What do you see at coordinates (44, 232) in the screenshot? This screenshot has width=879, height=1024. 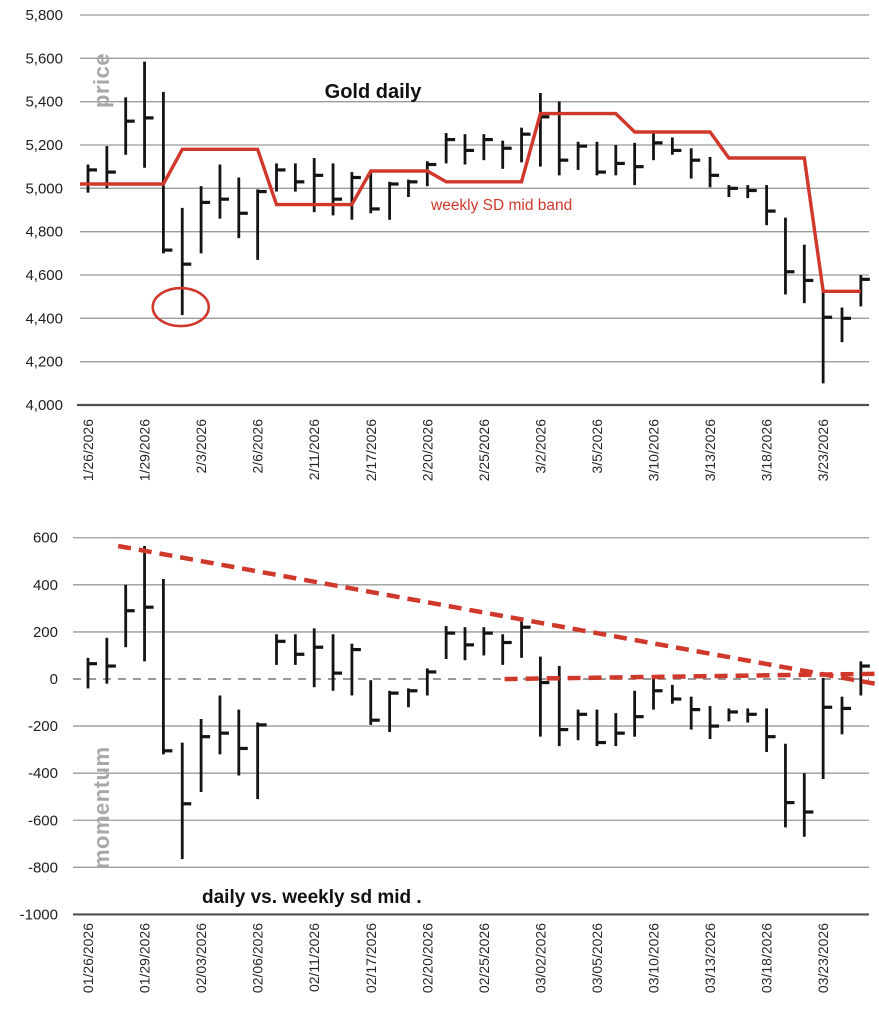 I see `y-tick-label: 4,800` at bounding box center [44, 232].